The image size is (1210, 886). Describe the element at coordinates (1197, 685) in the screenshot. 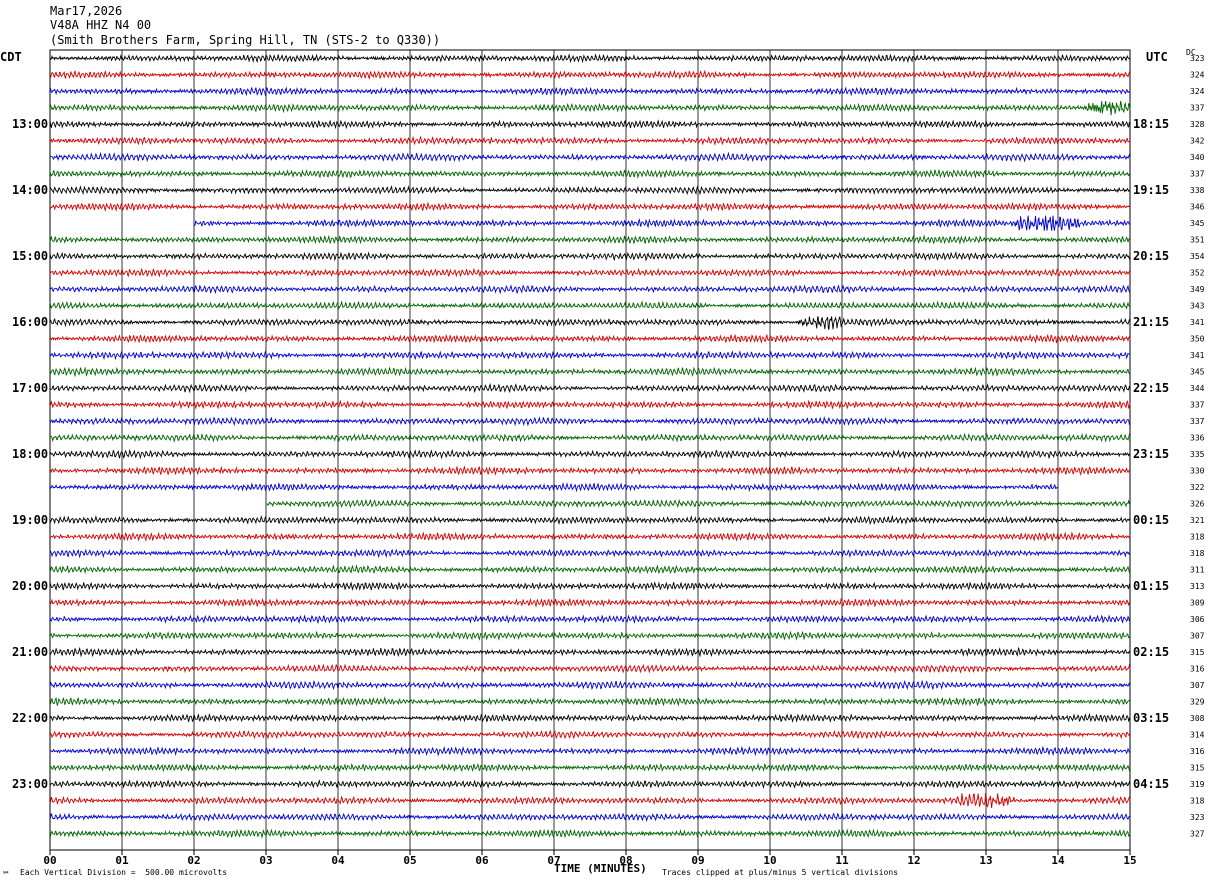

I see `dc-offset-label: 307` at that location.